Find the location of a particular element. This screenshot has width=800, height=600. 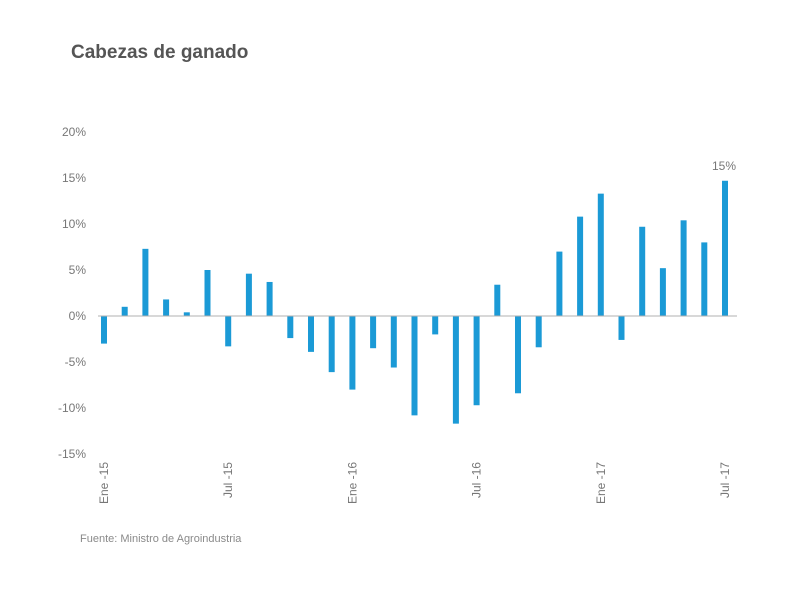

data-label: 15% is located at coordinates (724, 166).